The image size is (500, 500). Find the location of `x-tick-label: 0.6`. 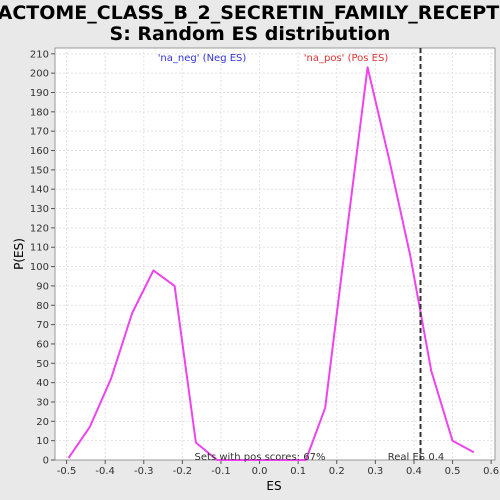

x-tick-label: 0.6 is located at coordinates (491, 471).